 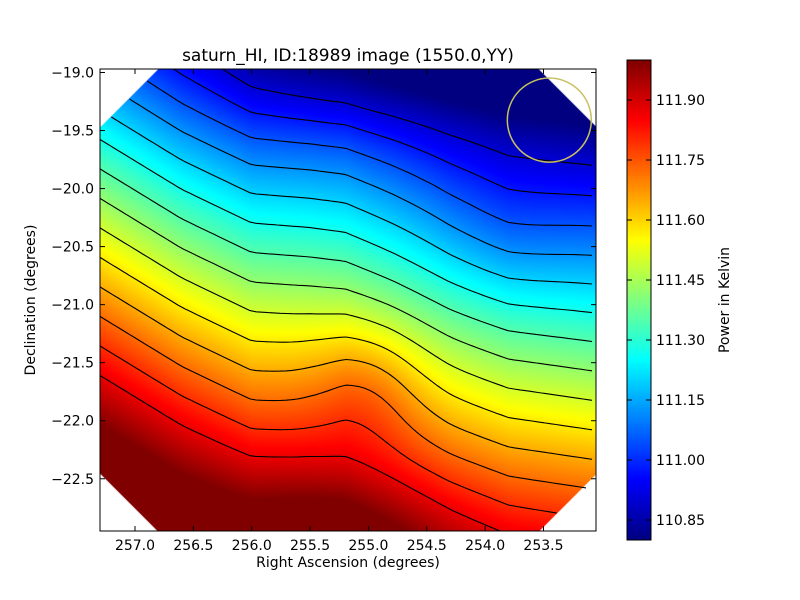 What do you see at coordinates (680, 101) in the screenshot?
I see `colorbar-tick-label: 111.90` at bounding box center [680, 101].